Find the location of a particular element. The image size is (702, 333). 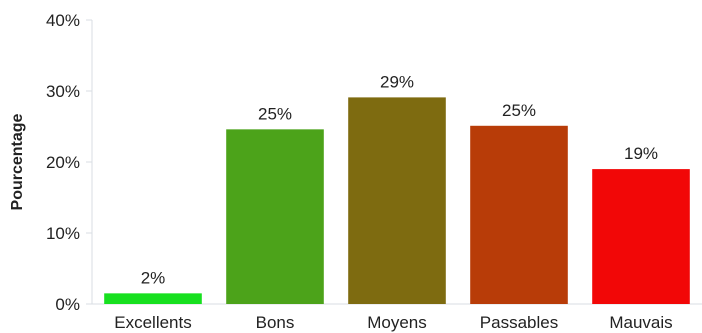

x-tick-label-mauvais: Mauvais is located at coordinates (640, 322).